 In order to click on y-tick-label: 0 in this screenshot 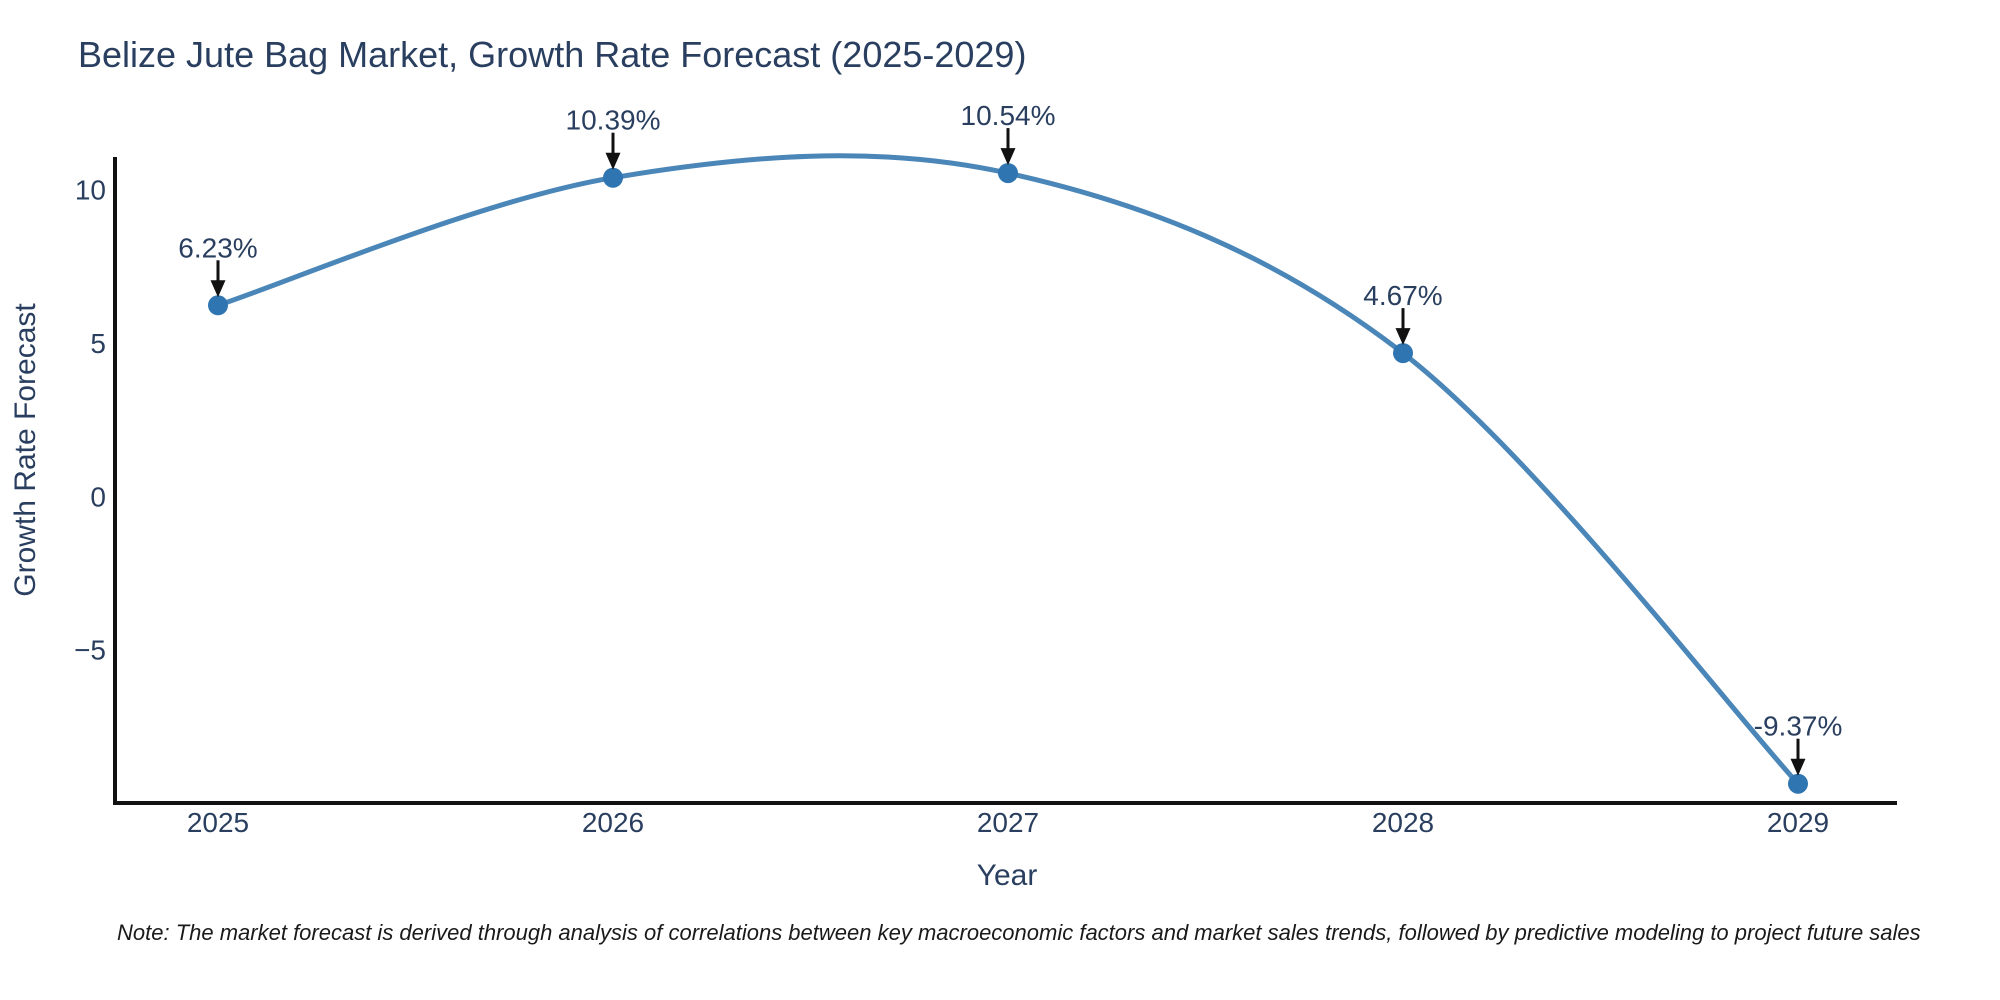, I will do `click(98, 496)`.